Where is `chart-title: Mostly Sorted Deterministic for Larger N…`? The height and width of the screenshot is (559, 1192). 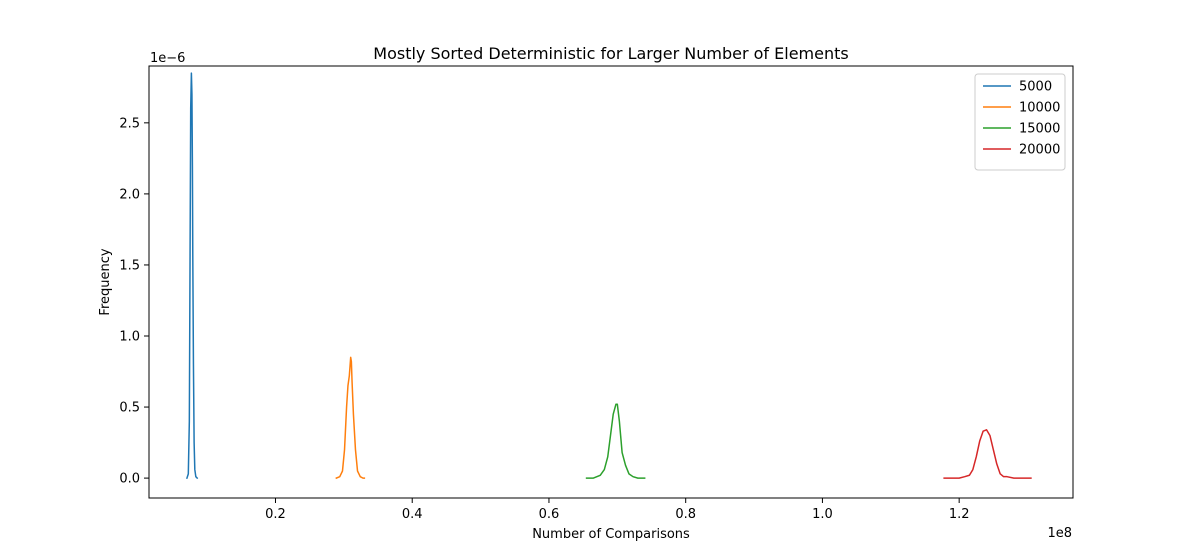
chart-title: Mostly Sorted Deterministic for Larger N… is located at coordinates (610, 53).